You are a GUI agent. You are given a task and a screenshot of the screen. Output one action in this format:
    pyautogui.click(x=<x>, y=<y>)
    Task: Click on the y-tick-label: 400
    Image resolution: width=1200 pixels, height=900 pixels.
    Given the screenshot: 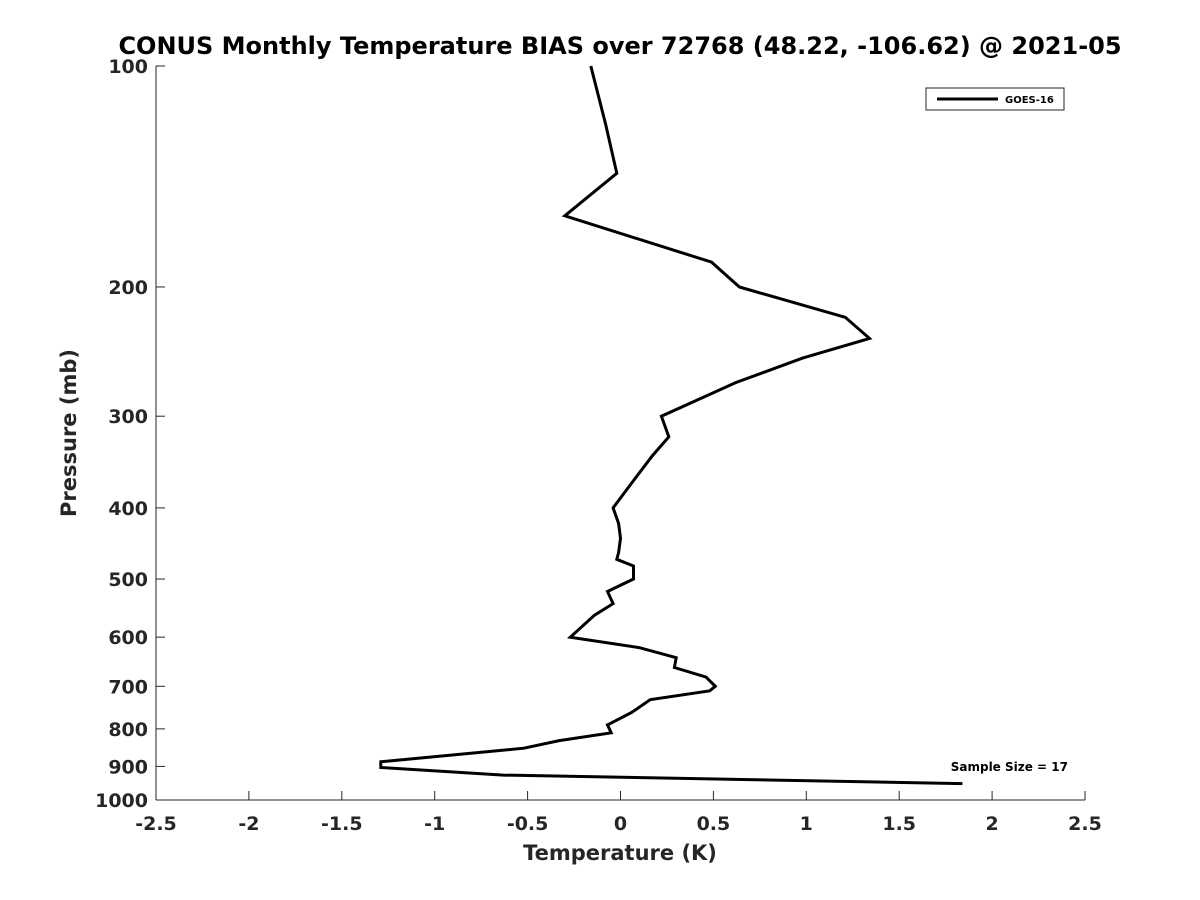 What is the action you would take?
    pyautogui.click(x=128, y=509)
    